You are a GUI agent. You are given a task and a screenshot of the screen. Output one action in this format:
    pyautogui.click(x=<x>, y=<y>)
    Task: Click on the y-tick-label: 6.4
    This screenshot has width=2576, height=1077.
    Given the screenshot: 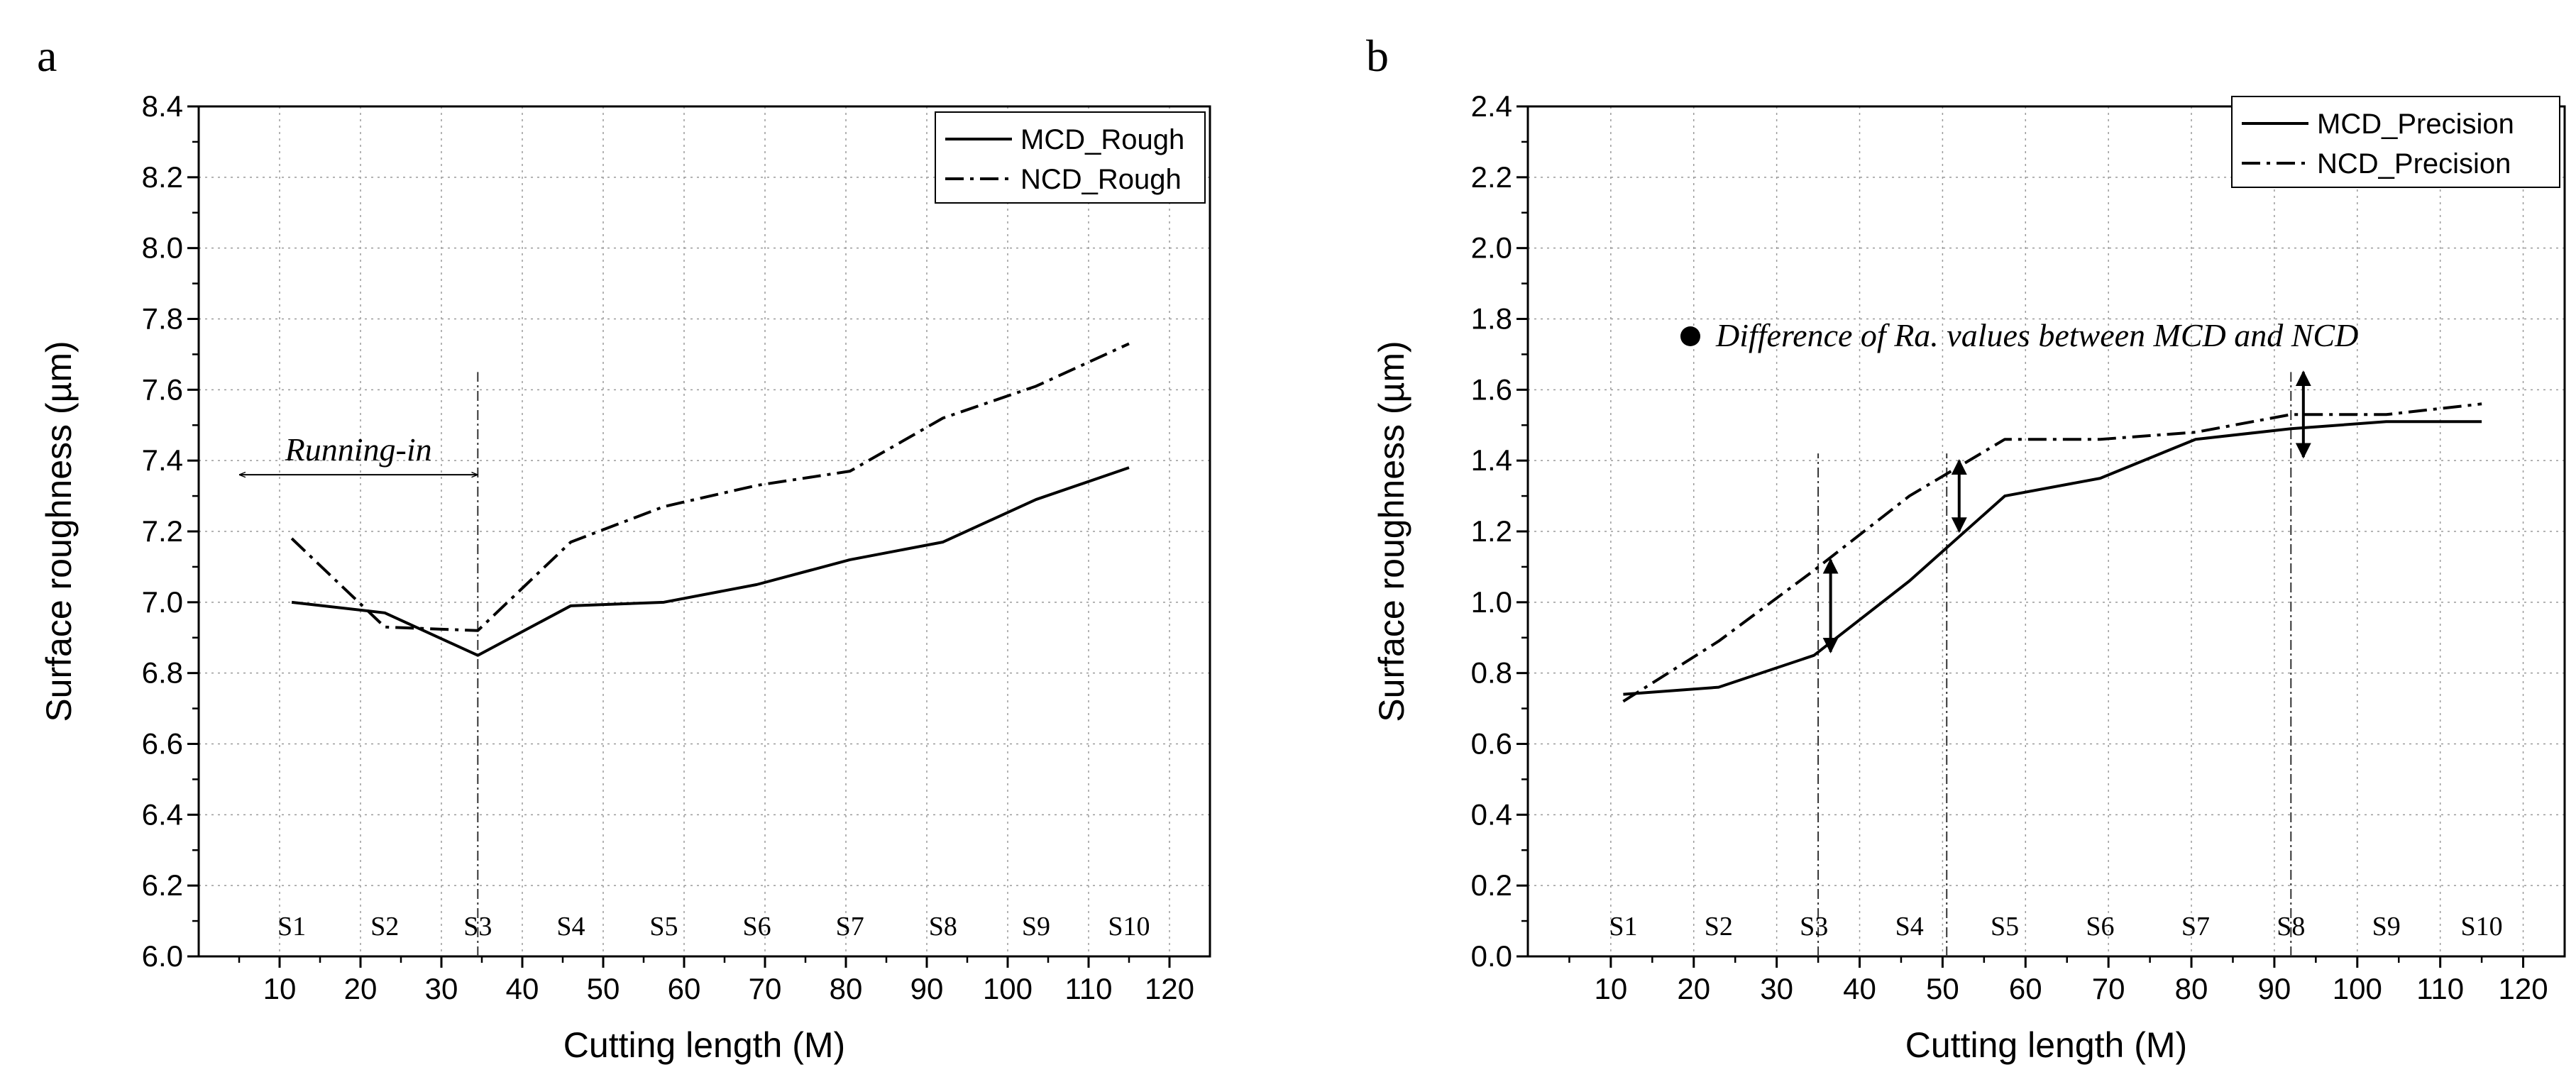 What is the action you would take?
    pyautogui.click(x=162, y=814)
    